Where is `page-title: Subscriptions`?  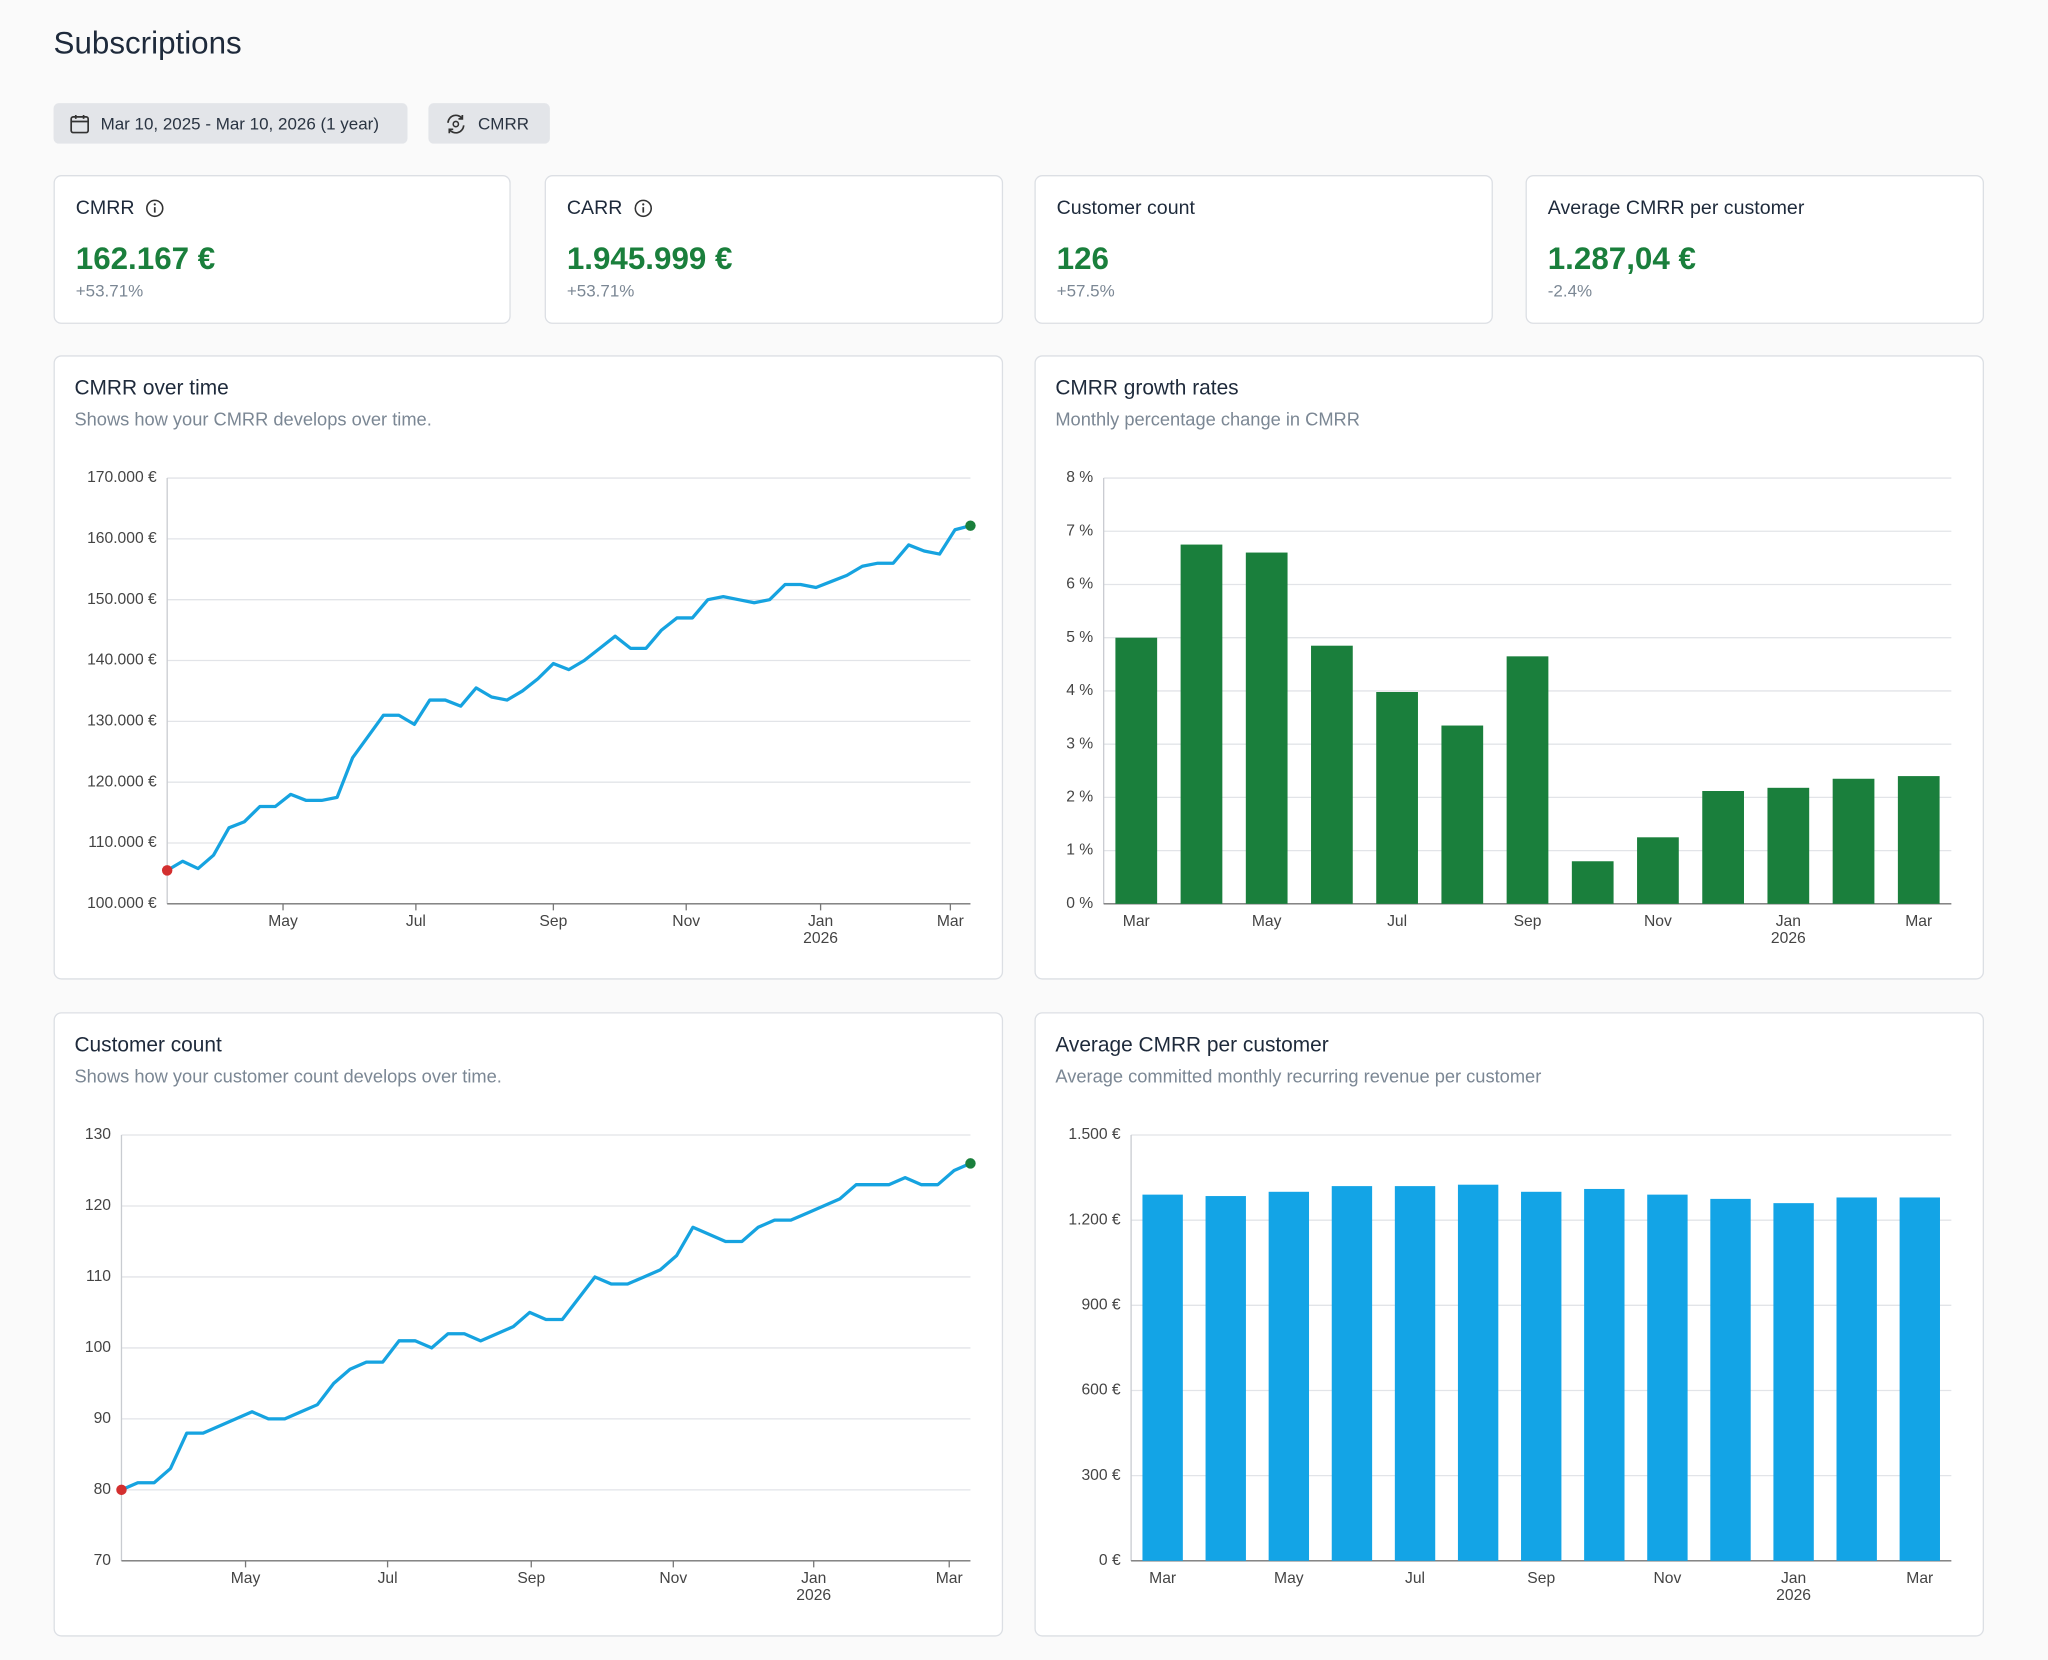 page-title: Subscriptions is located at coordinates (147, 44).